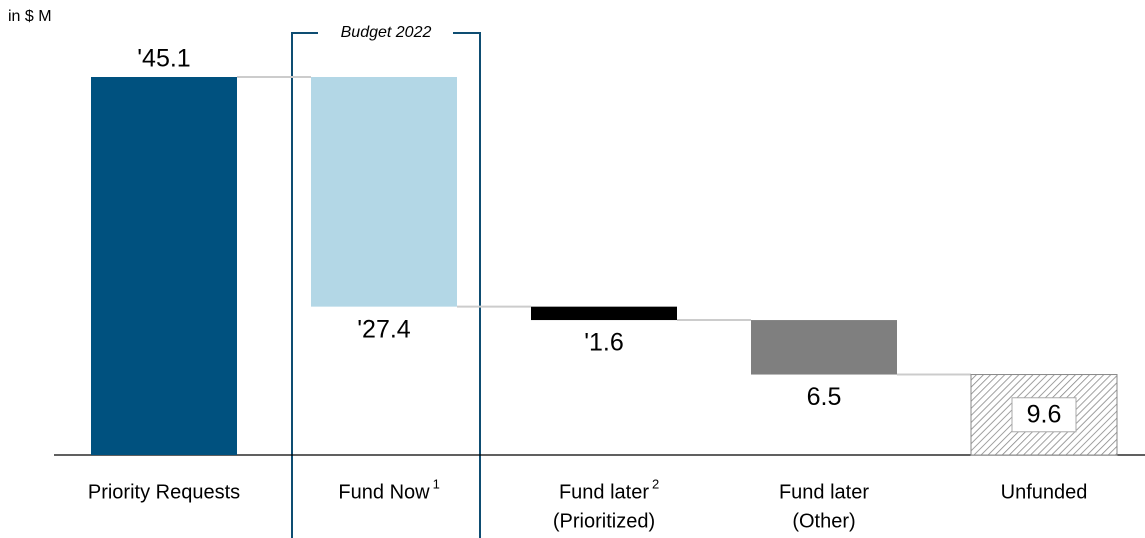  What do you see at coordinates (655, 483) in the screenshot?
I see `footnote-mark: 2` at bounding box center [655, 483].